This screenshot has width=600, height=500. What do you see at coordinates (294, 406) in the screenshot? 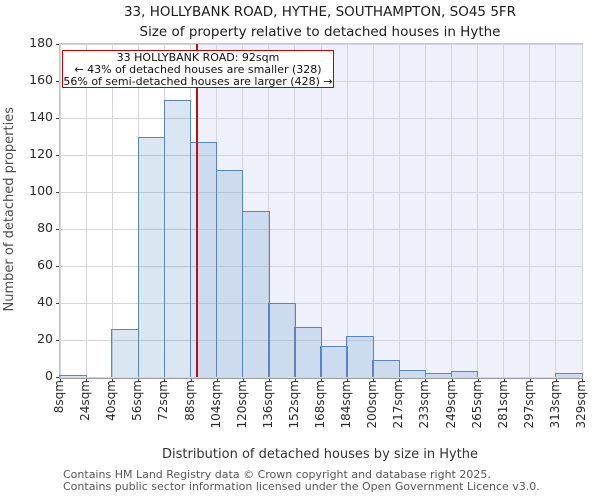
I see `x-tick-label: 152sqm` at bounding box center [294, 406].